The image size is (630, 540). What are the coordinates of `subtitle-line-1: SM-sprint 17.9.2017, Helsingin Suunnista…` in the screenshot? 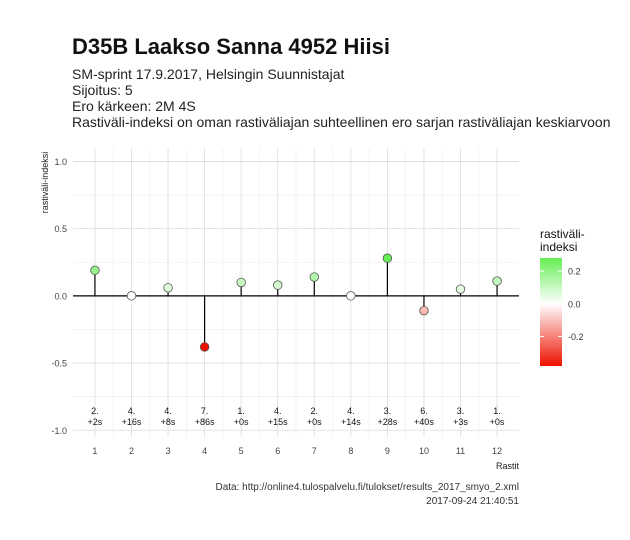 It's located at (208, 74).